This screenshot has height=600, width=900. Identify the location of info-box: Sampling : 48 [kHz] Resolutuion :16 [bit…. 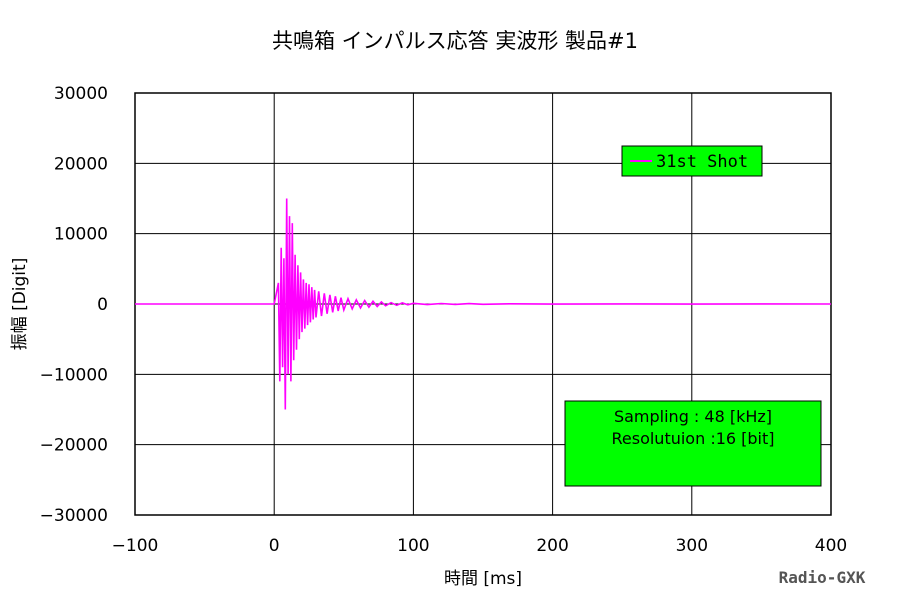
(693, 443).